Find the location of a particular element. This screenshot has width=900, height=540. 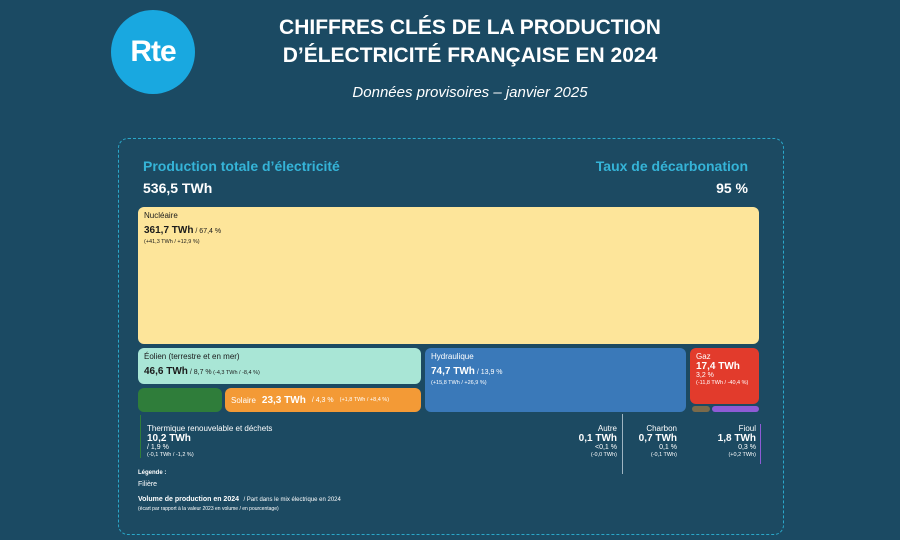

label-fioul: Fioul 1,8 TWh 0,3 % (+0,2 TWh) is located at coordinates (733, 444).